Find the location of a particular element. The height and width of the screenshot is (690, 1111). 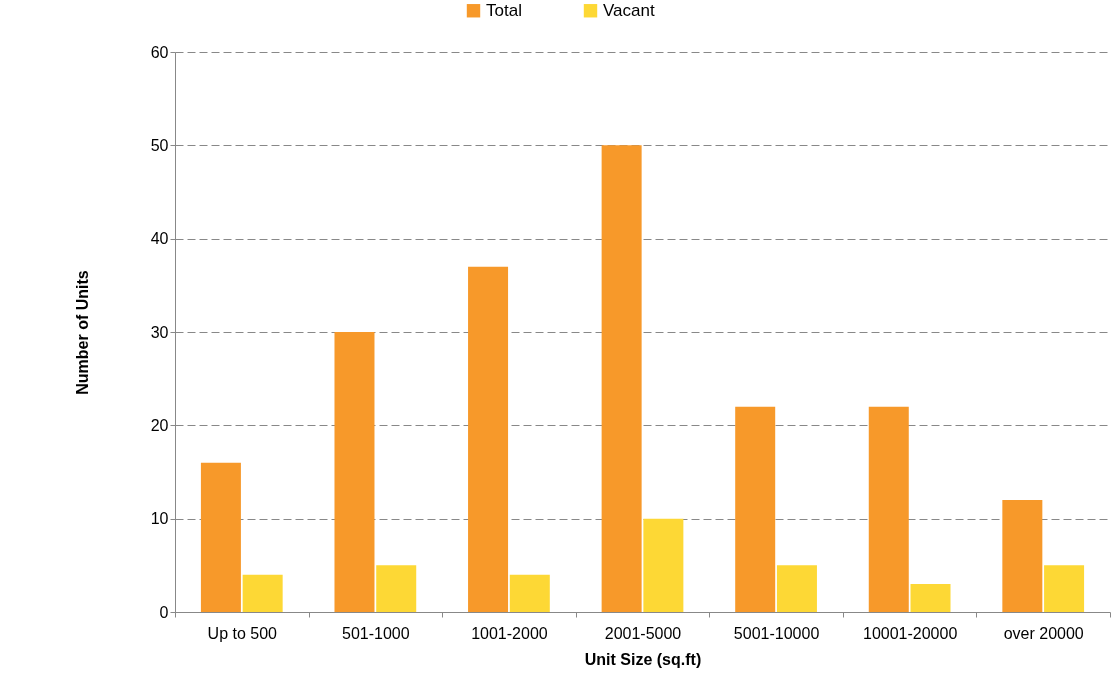

y-tick-label: 60 is located at coordinates (159, 52).